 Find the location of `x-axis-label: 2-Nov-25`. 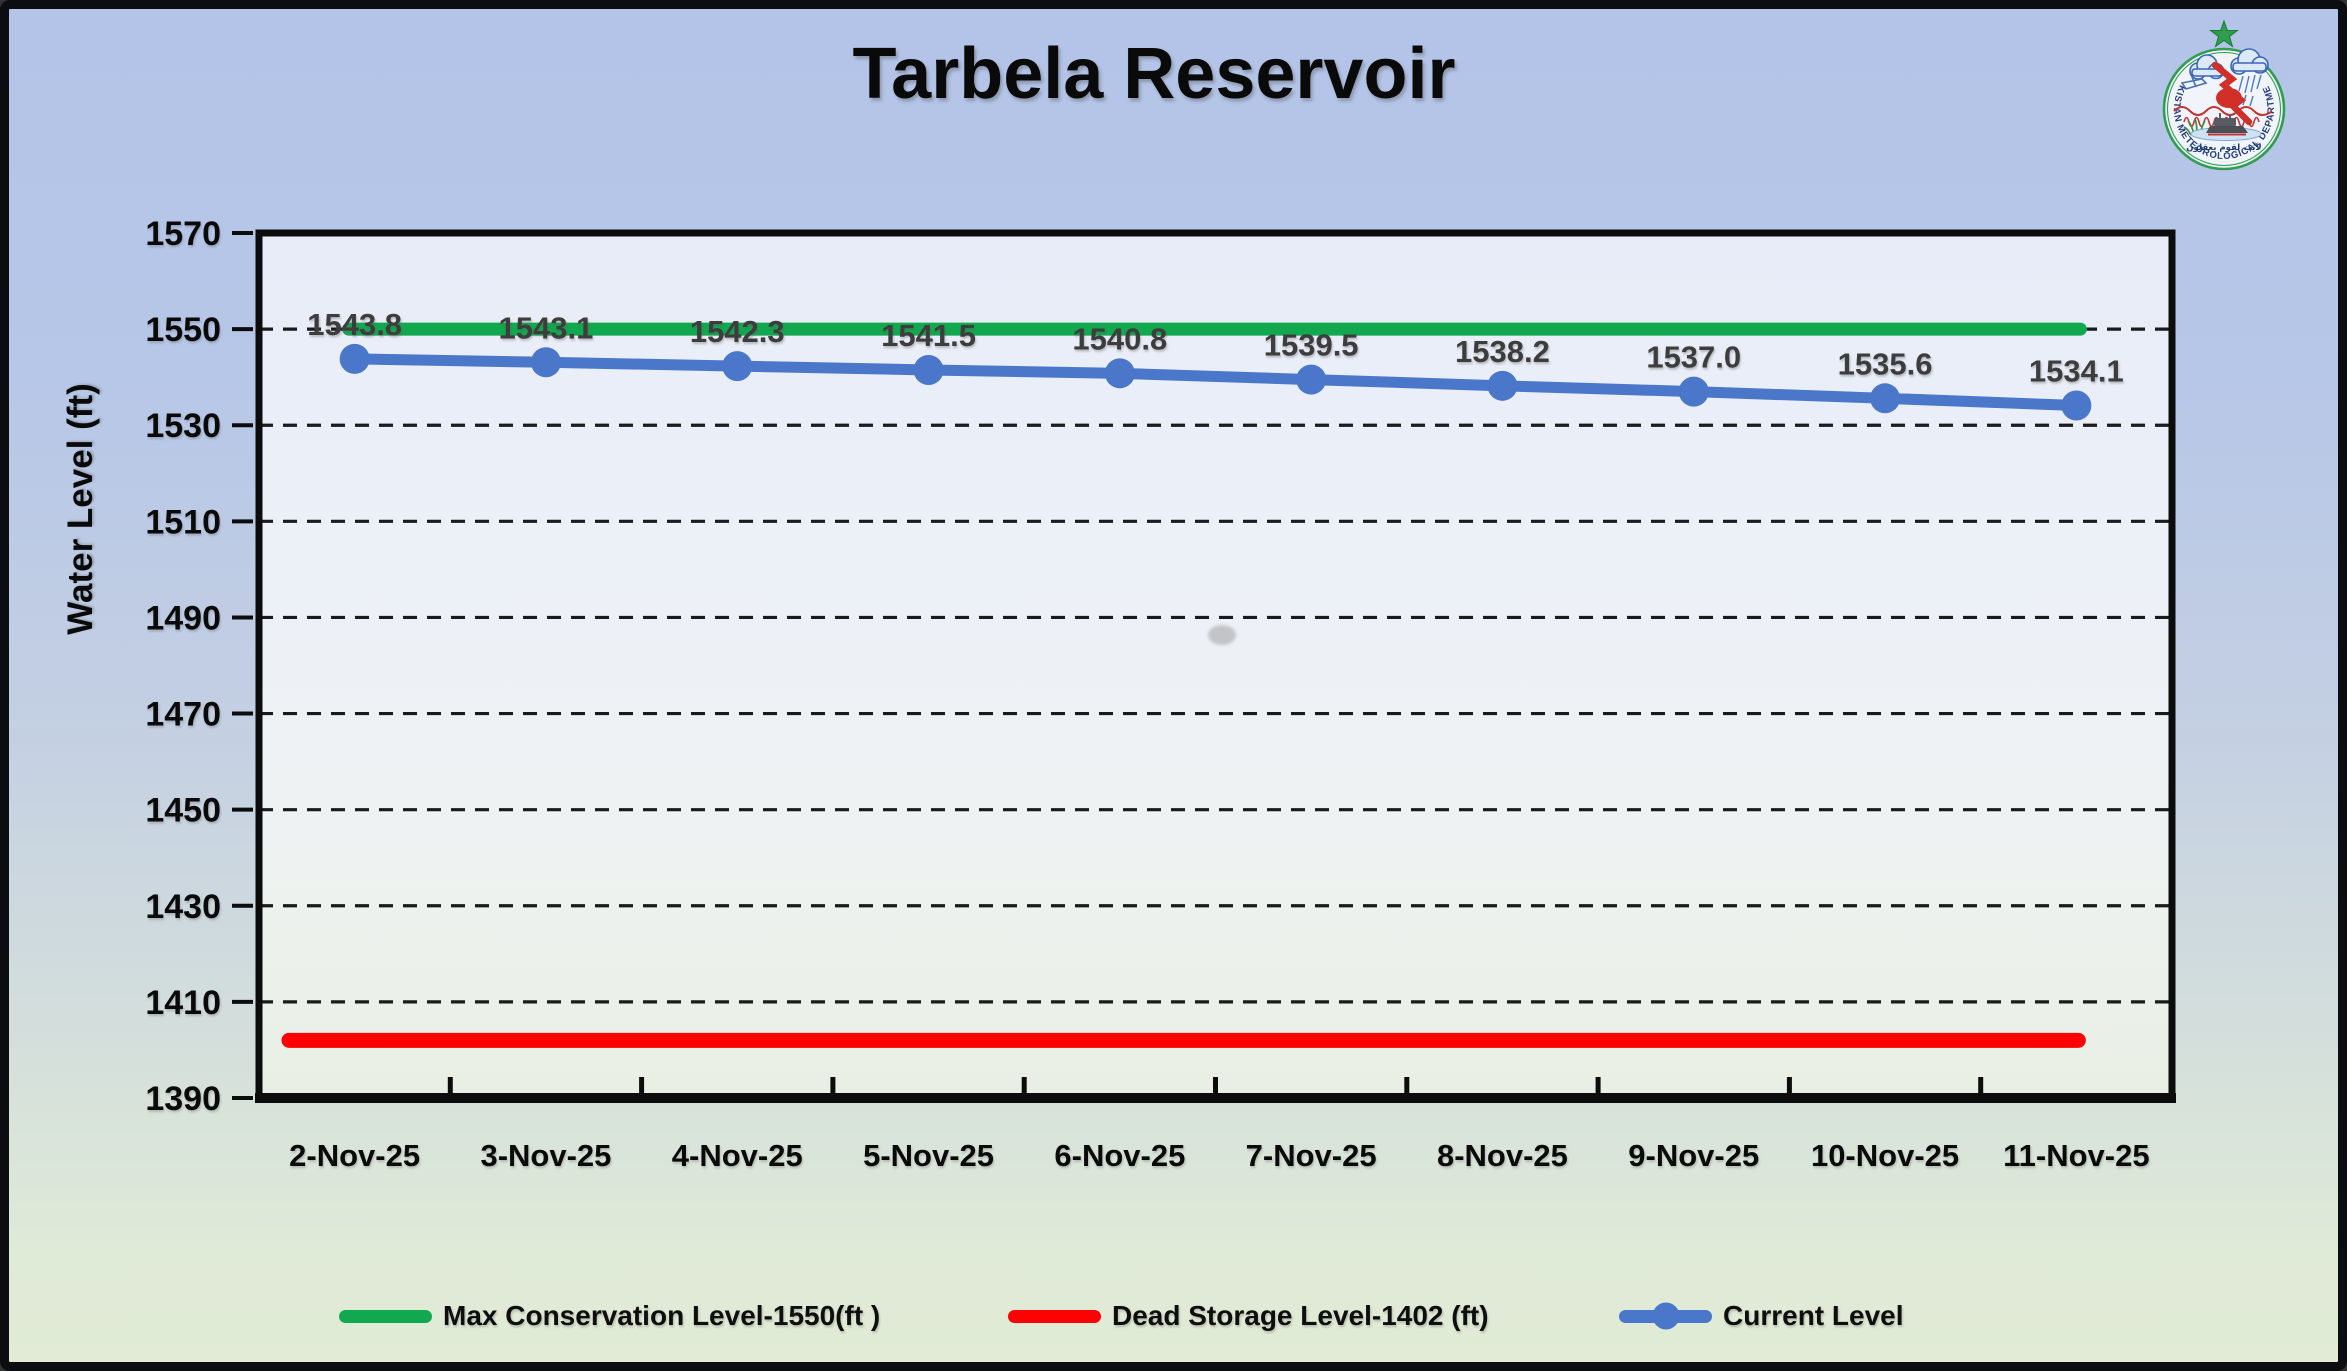

x-axis-label: 2-Nov-25 is located at coordinates (354, 1155).